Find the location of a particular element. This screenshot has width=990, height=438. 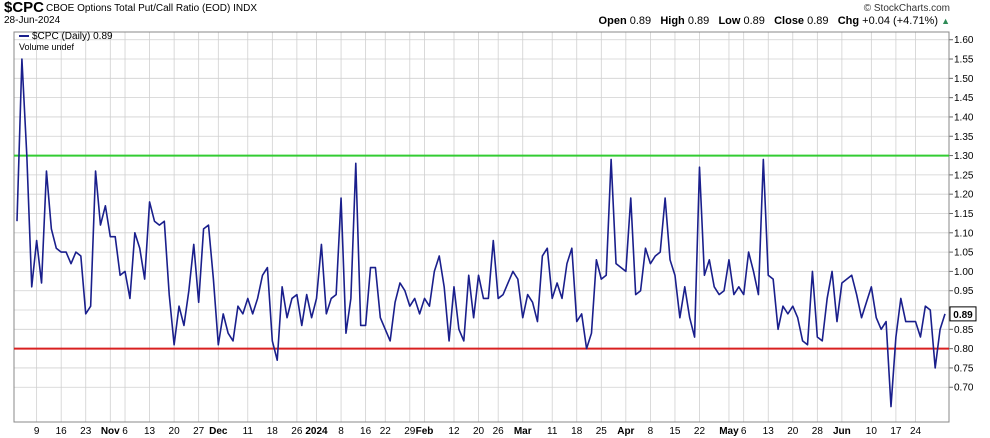

x-tick-label: 27 is located at coordinates (199, 431).